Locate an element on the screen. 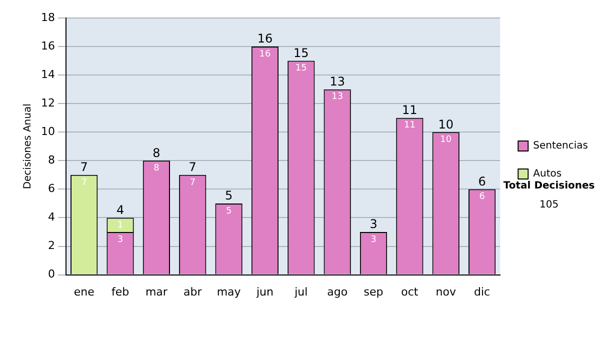 The height and width of the screenshot is (340, 600). total-label: 5 is located at coordinates (228, 195).